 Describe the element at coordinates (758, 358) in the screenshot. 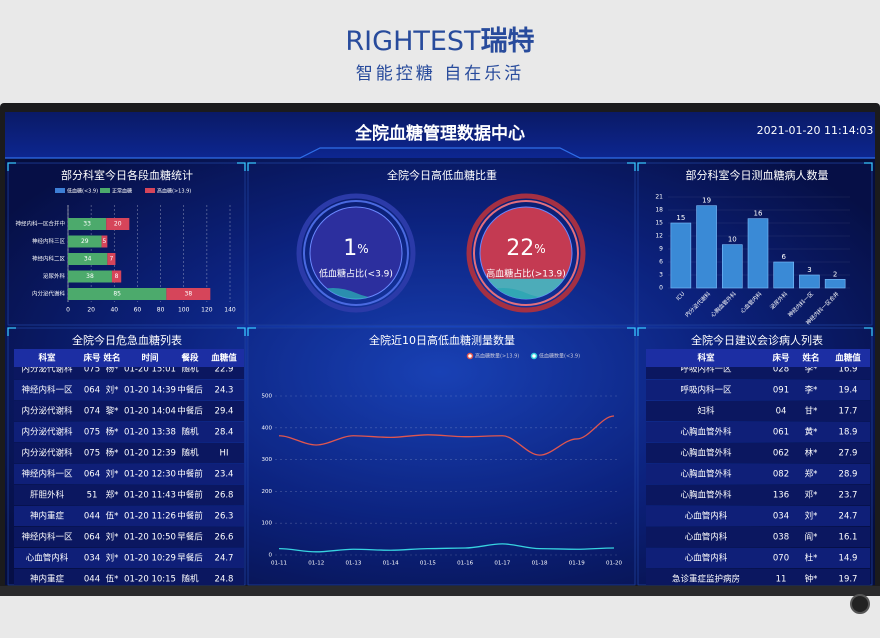

I see `table-header` at that location.